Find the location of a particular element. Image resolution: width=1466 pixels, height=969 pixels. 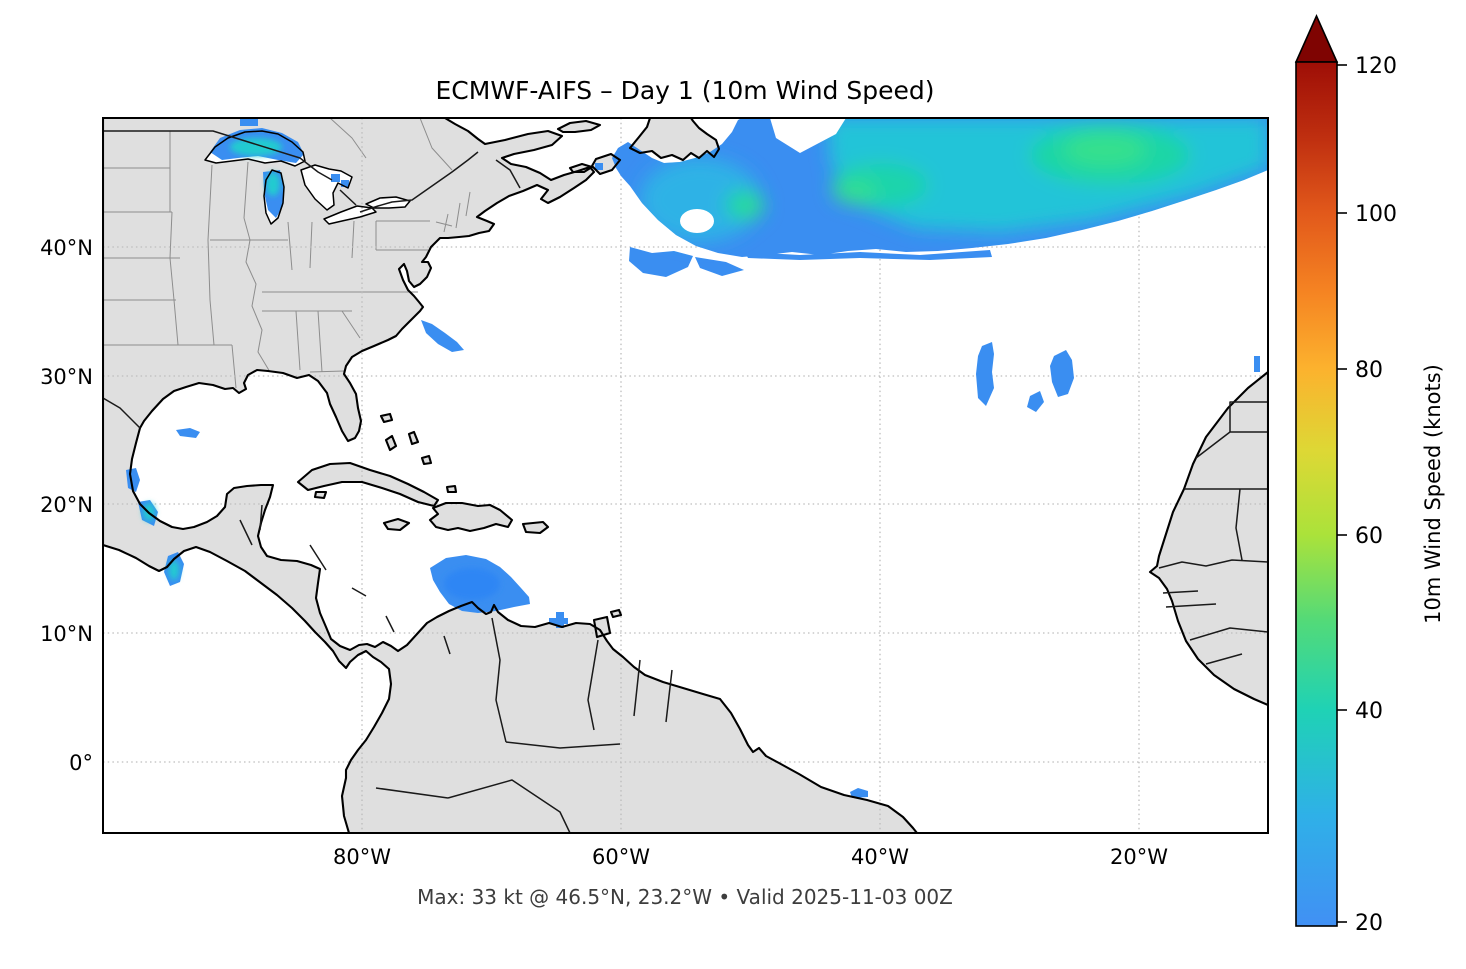

cb-tick-20: 20 is located at coordinates (1369, 923).